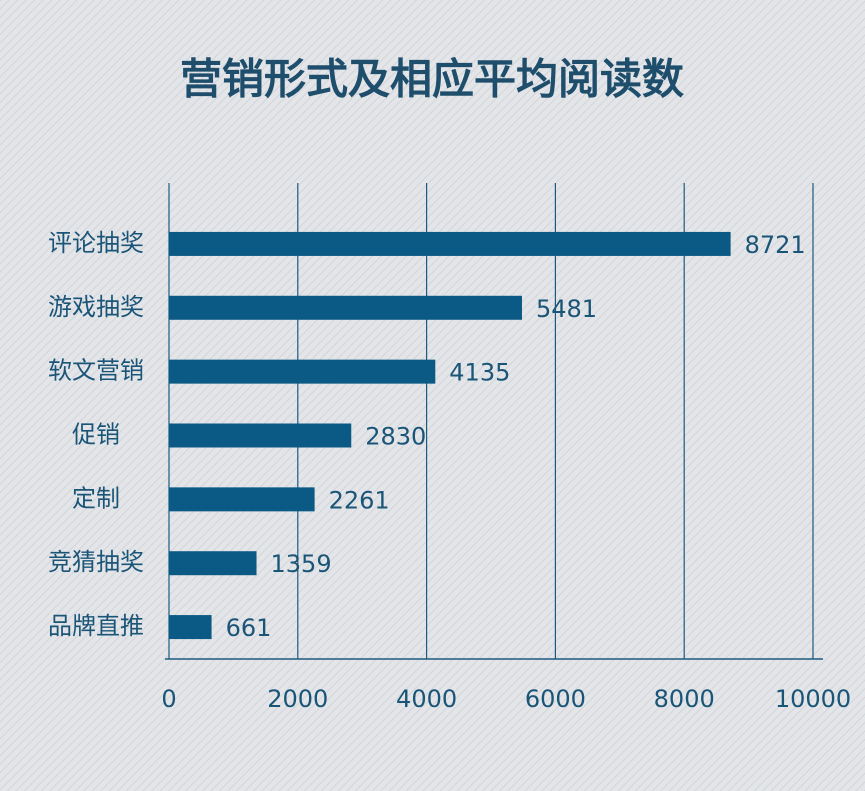 This screenshot has width=865, height=791. What do you see at coordinates (359, 500) in the screenshot?
I see `value-label: 2261` at bounding box center [359, 500].